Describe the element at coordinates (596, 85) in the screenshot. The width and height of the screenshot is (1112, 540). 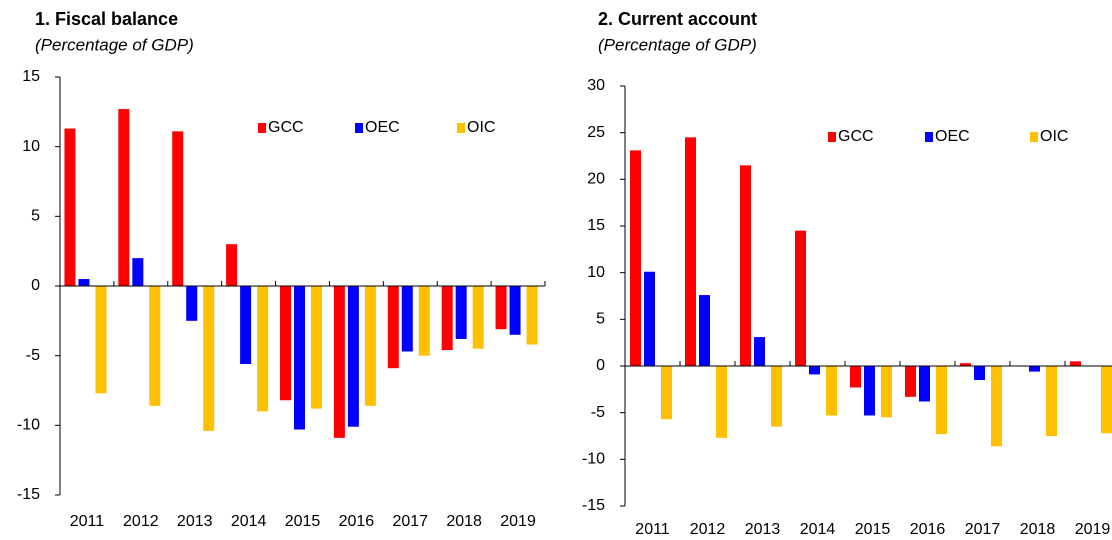
I see `y-tick-label: 30` at that location.